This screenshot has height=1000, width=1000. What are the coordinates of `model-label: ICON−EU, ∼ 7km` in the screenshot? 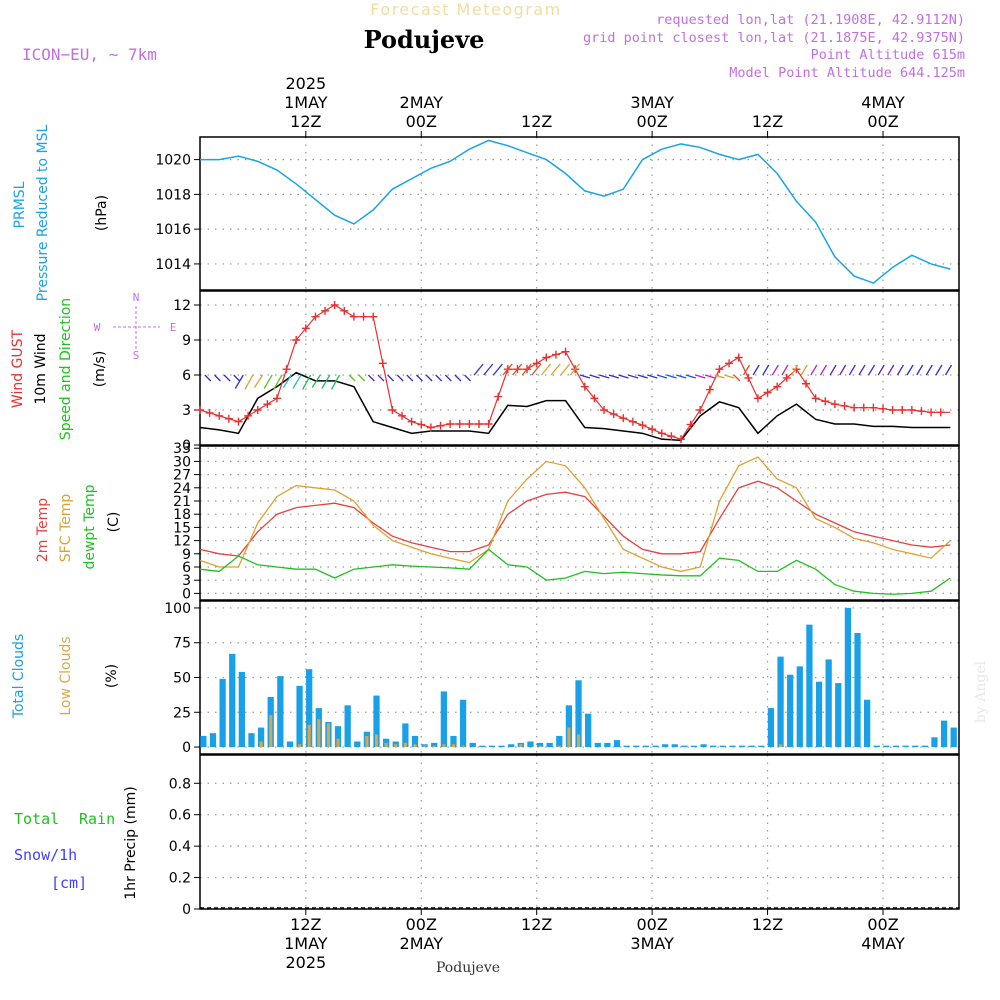 It's located at (89, 54).